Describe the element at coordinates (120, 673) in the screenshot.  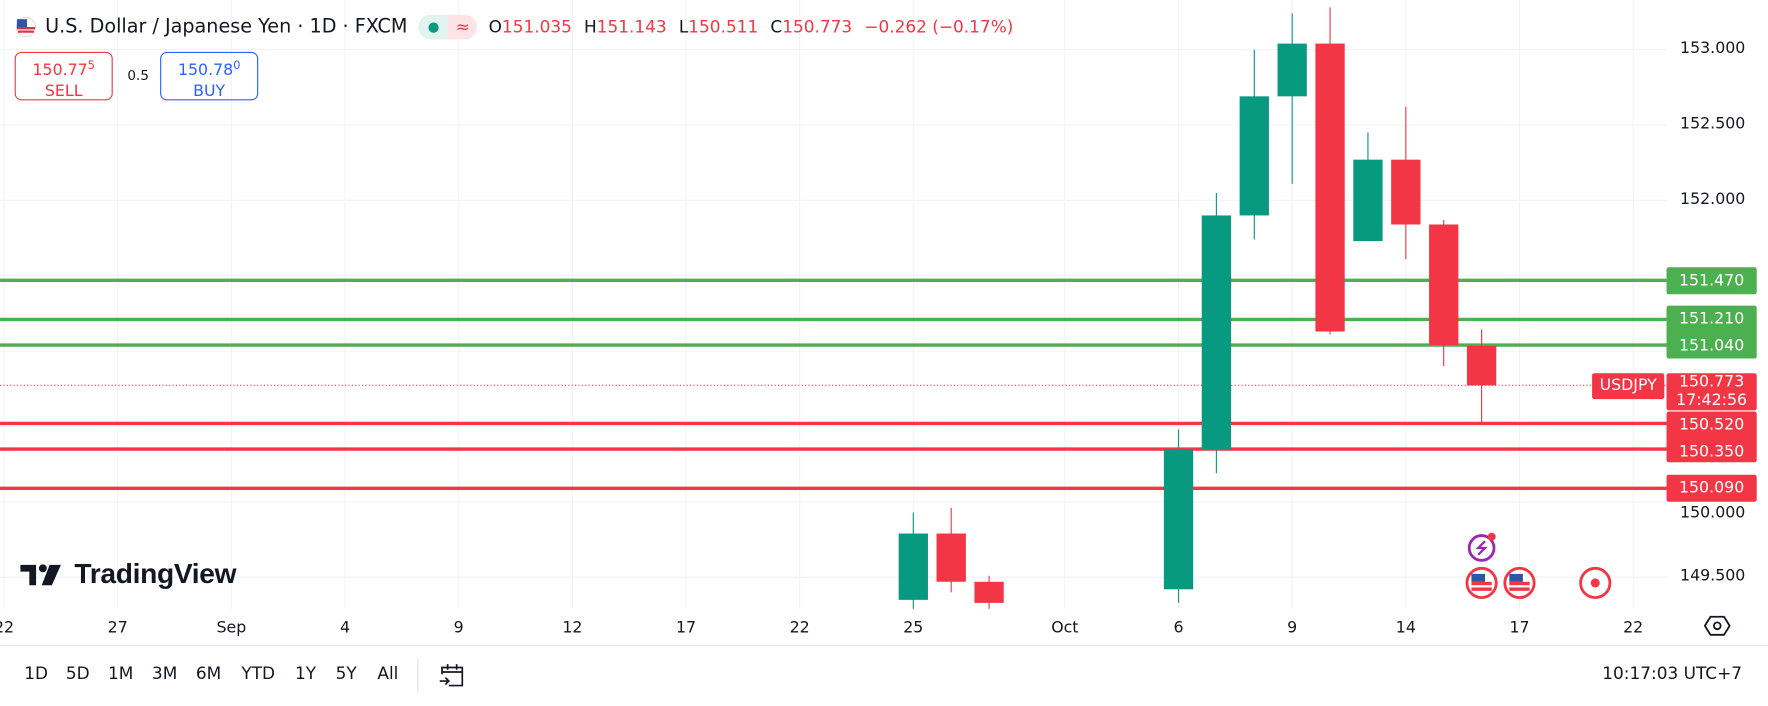
I see `range-button-1m: 1M` at that location.